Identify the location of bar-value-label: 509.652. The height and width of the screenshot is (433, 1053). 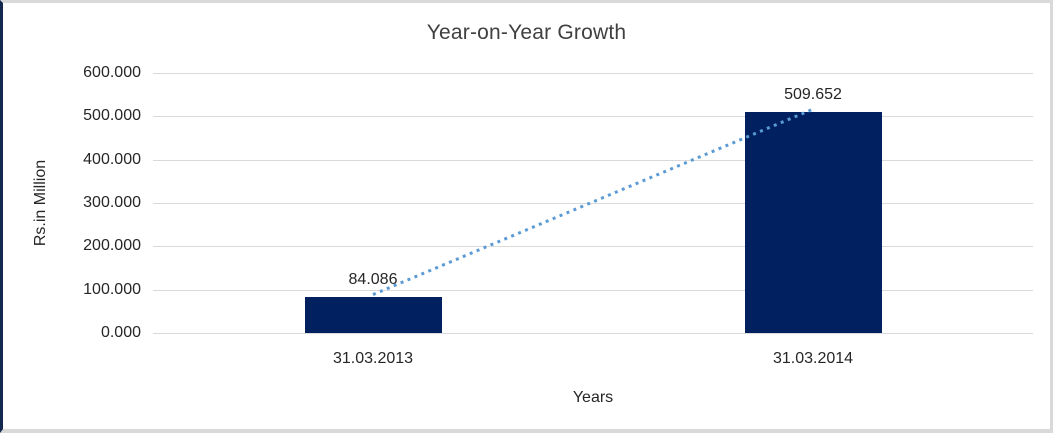
(813, 95).